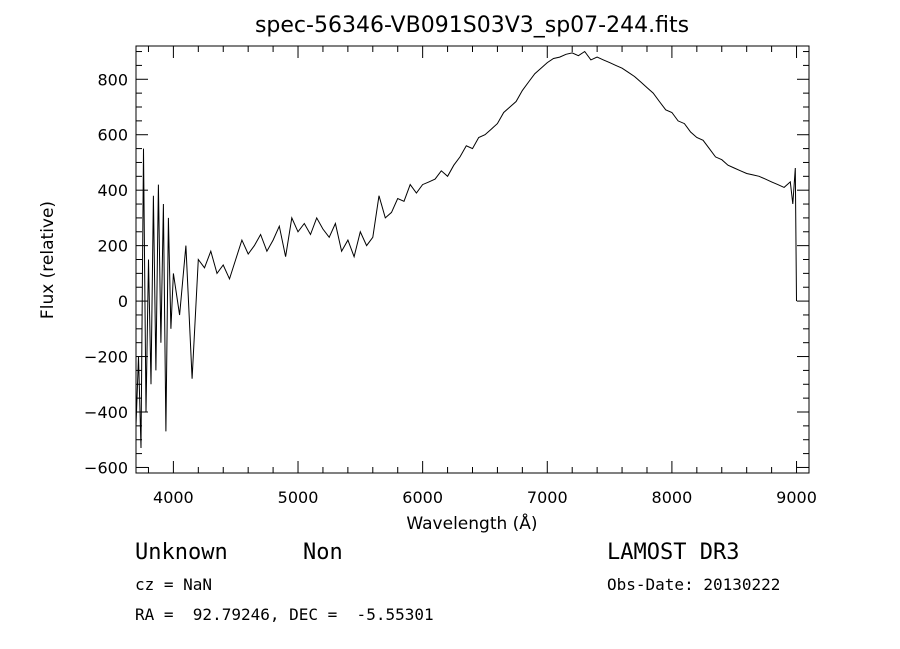  What do you see at coordinates (174, 584) in the screenshot?
I see `redshift-label: cz = NaN` at bounding box center [174, 584].